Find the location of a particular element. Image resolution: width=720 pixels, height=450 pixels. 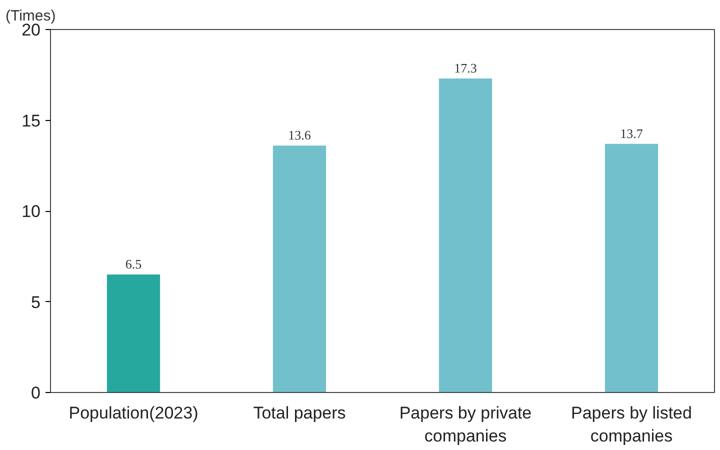

x-tick-label: Papers by private companies is located at coordinates (465, 425).